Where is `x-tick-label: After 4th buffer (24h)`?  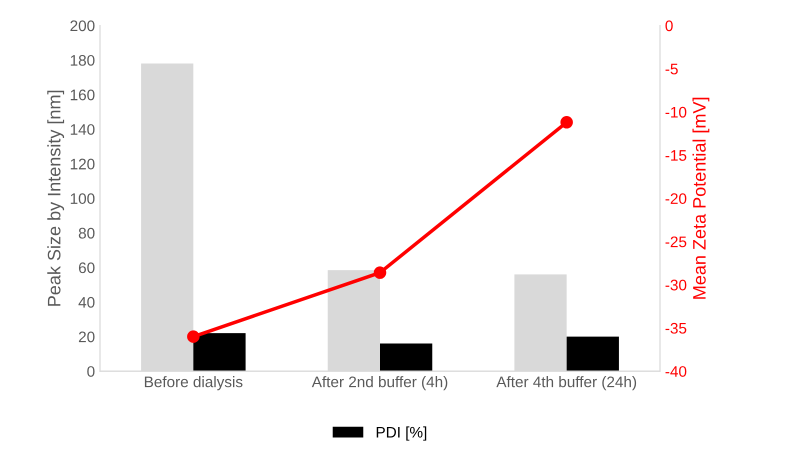 x-tick-label: After 4th buffer (24h) is located at coordinates (566, 383).